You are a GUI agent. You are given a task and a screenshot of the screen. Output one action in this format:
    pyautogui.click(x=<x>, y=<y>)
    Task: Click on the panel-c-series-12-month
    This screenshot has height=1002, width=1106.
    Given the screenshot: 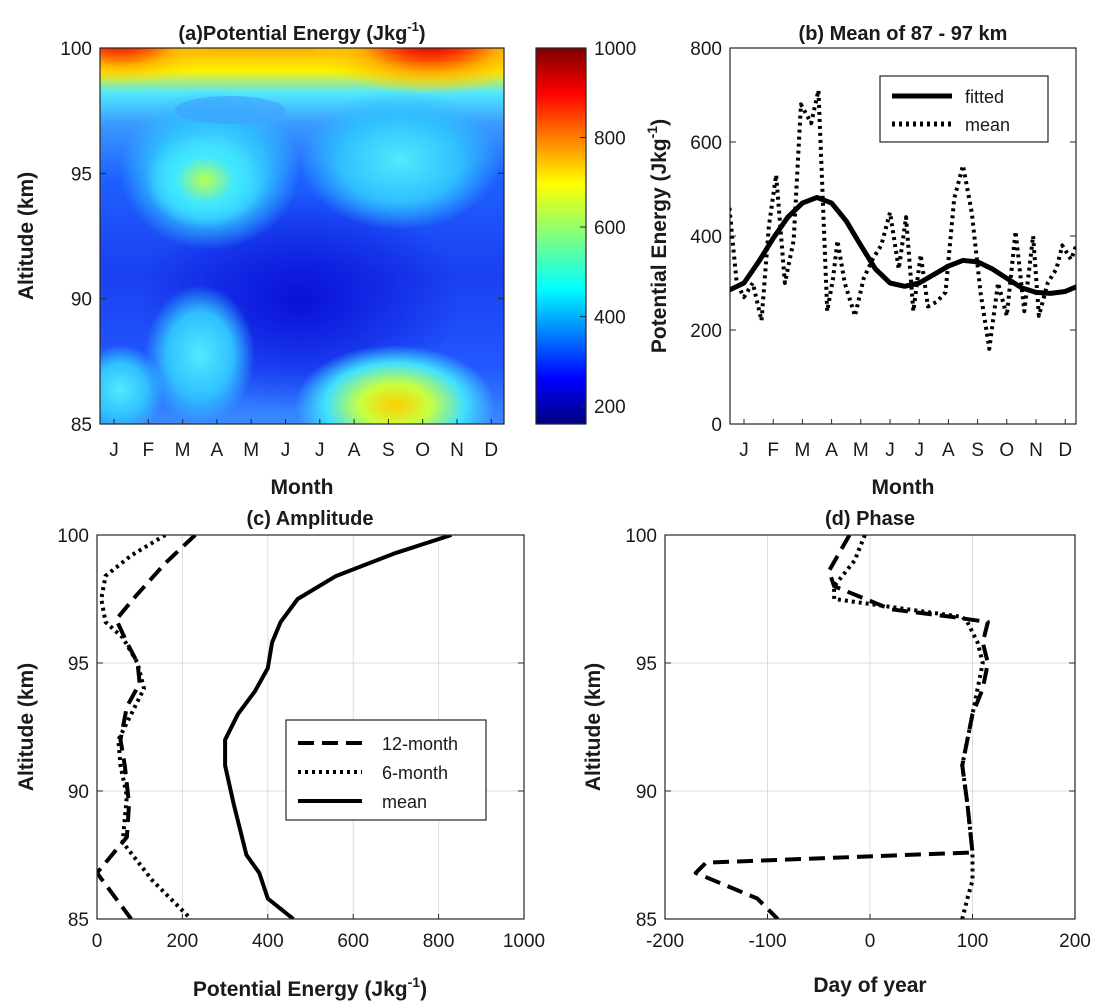 What is the action you would take?
    pyautogui.click(x=147, y=727)
    